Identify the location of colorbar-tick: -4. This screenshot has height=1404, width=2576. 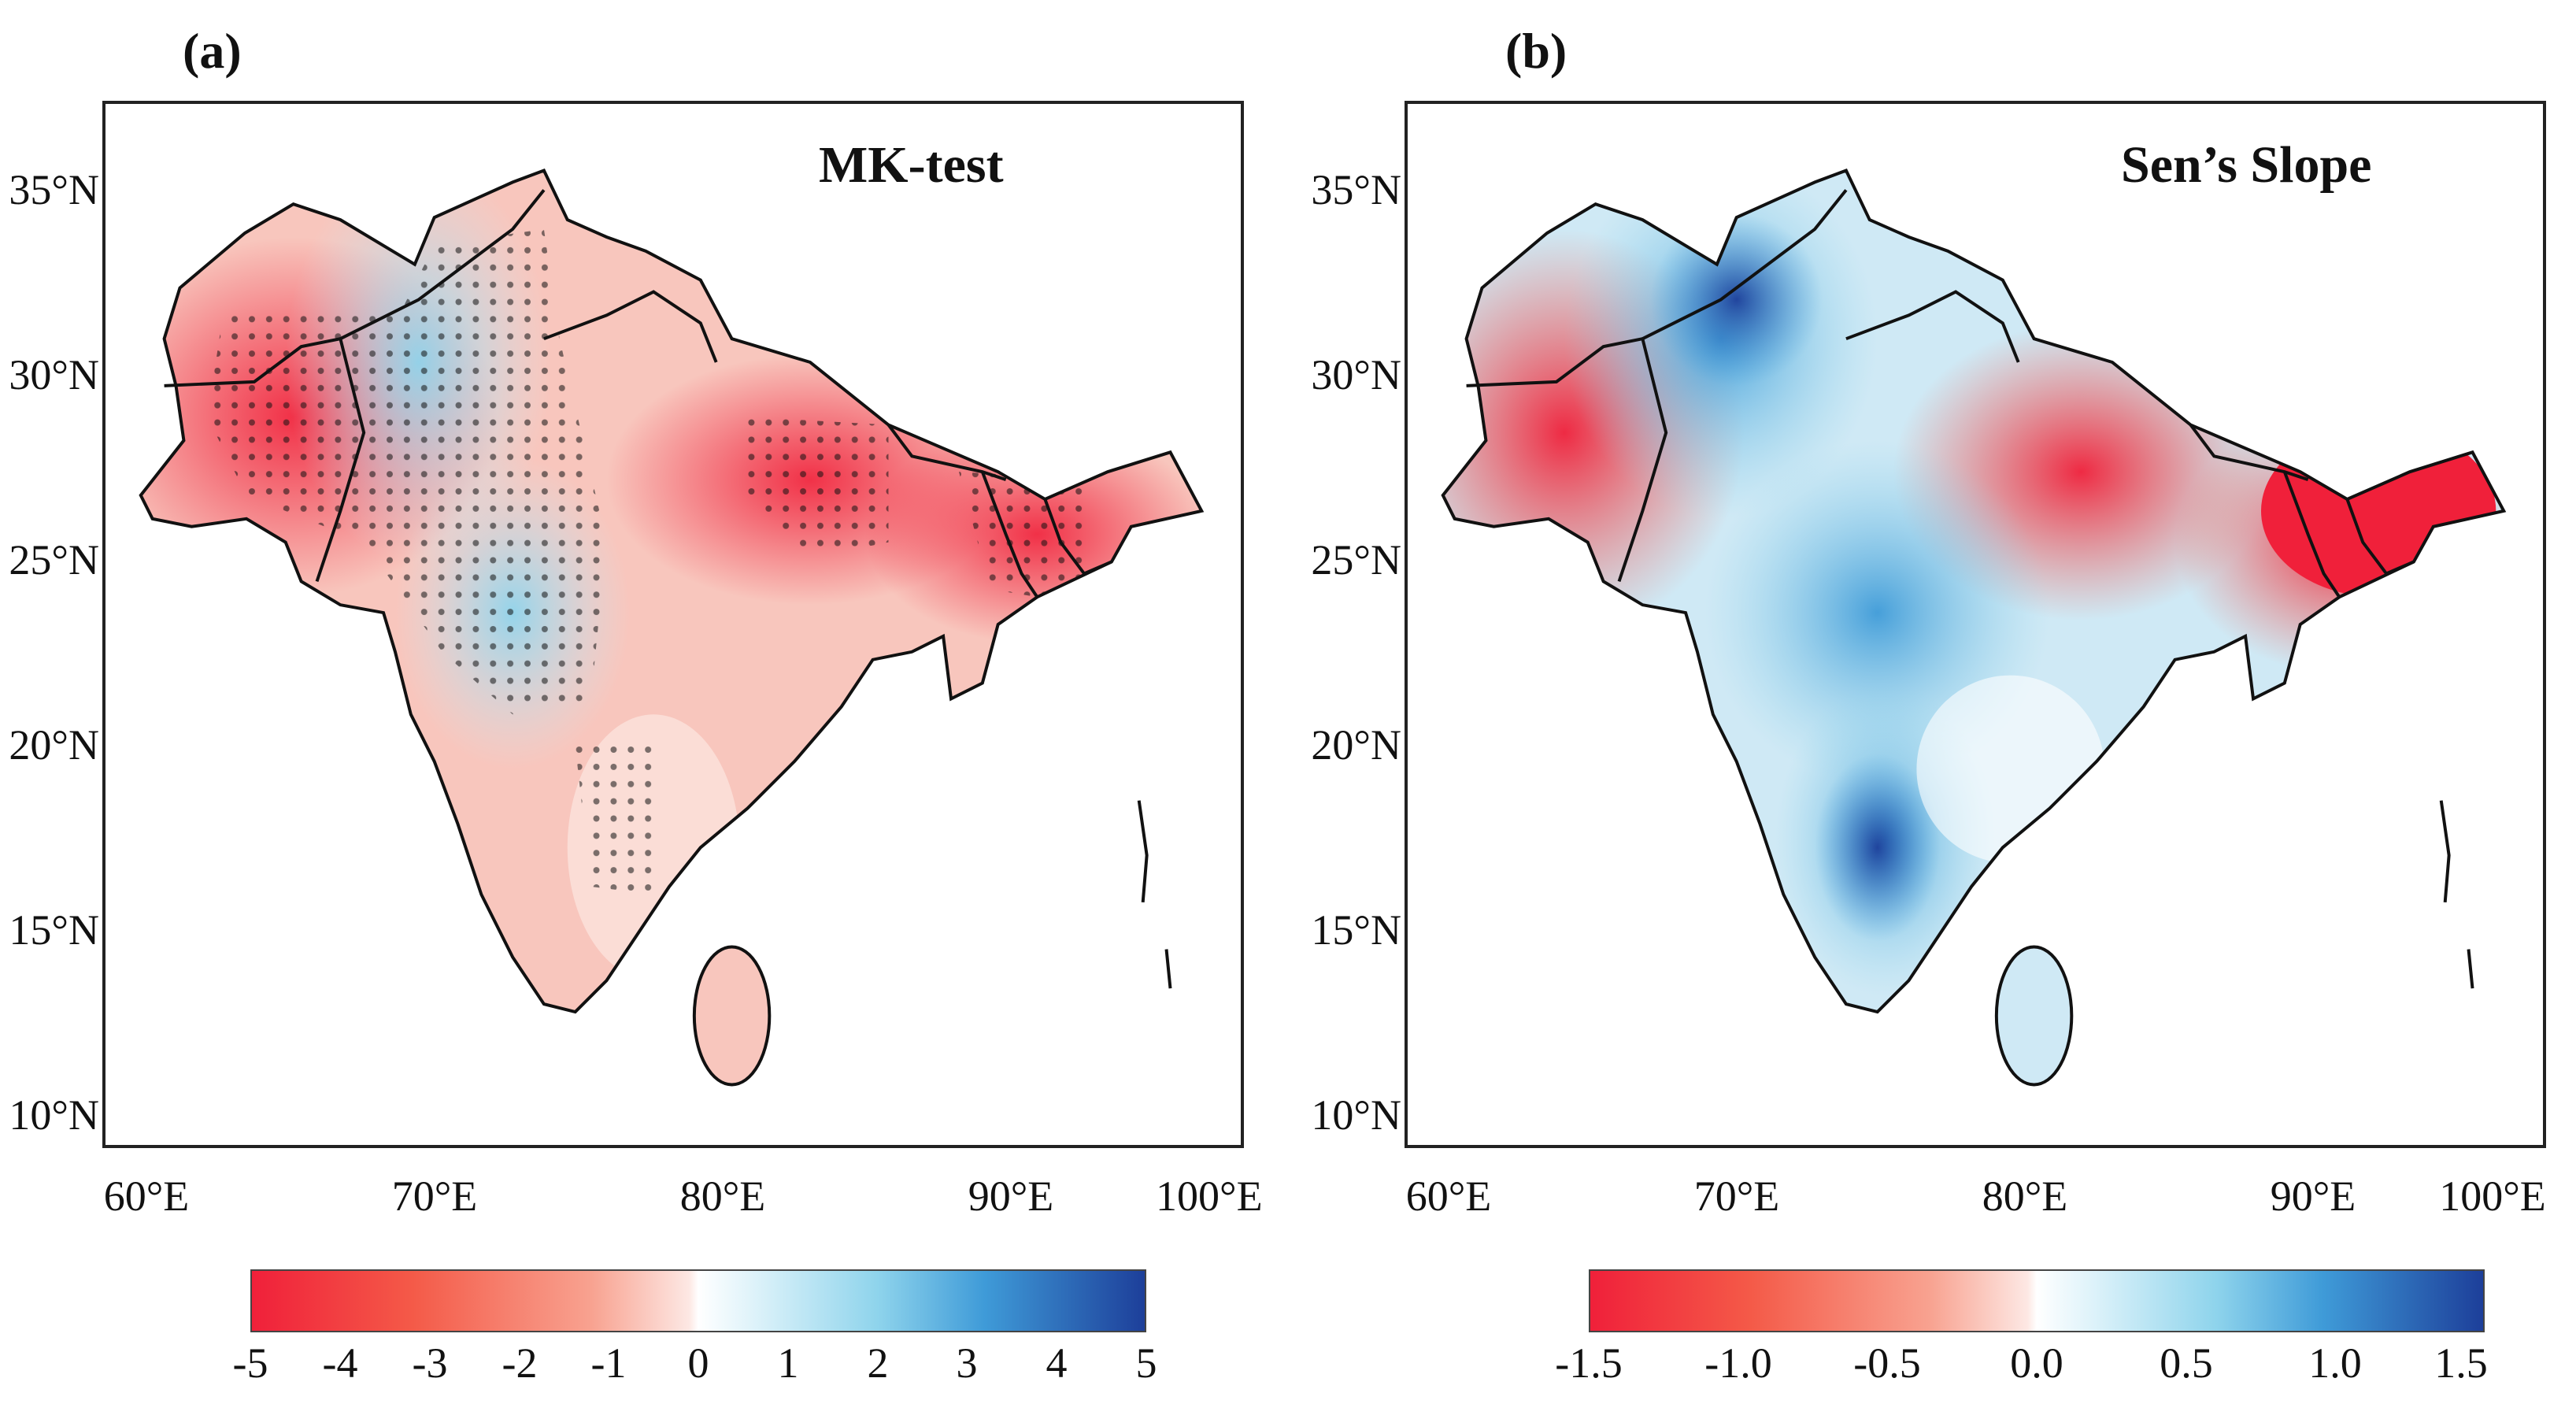
(340, 1363).